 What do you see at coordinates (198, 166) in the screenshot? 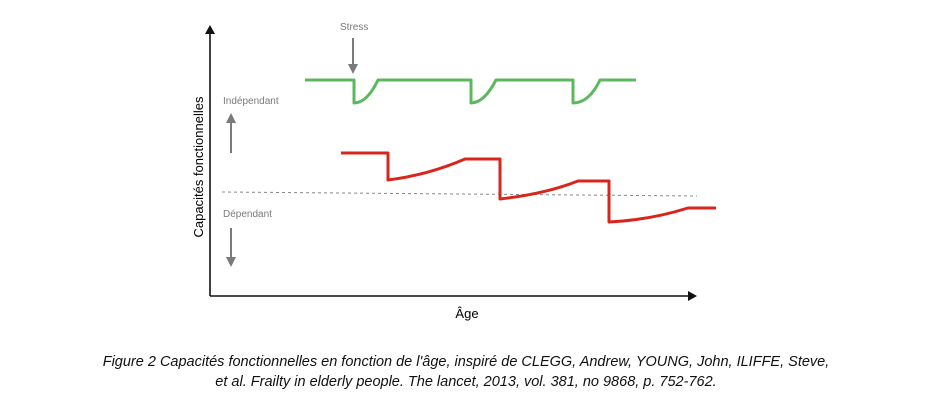
I see `y-axis-title: Capacités fonctionnelles` at bounding box center [198, 166].